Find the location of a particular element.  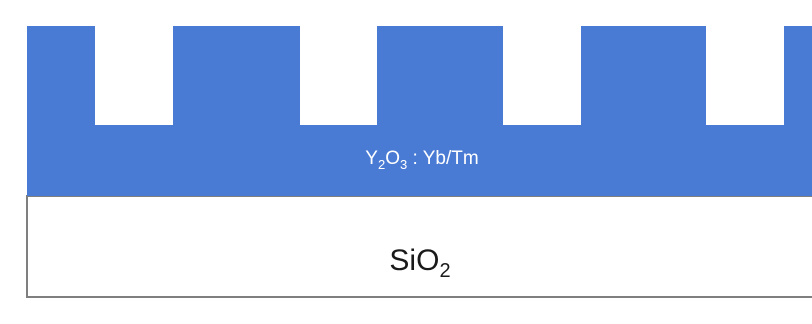

label-o: O is located at coordinates (392, 158).